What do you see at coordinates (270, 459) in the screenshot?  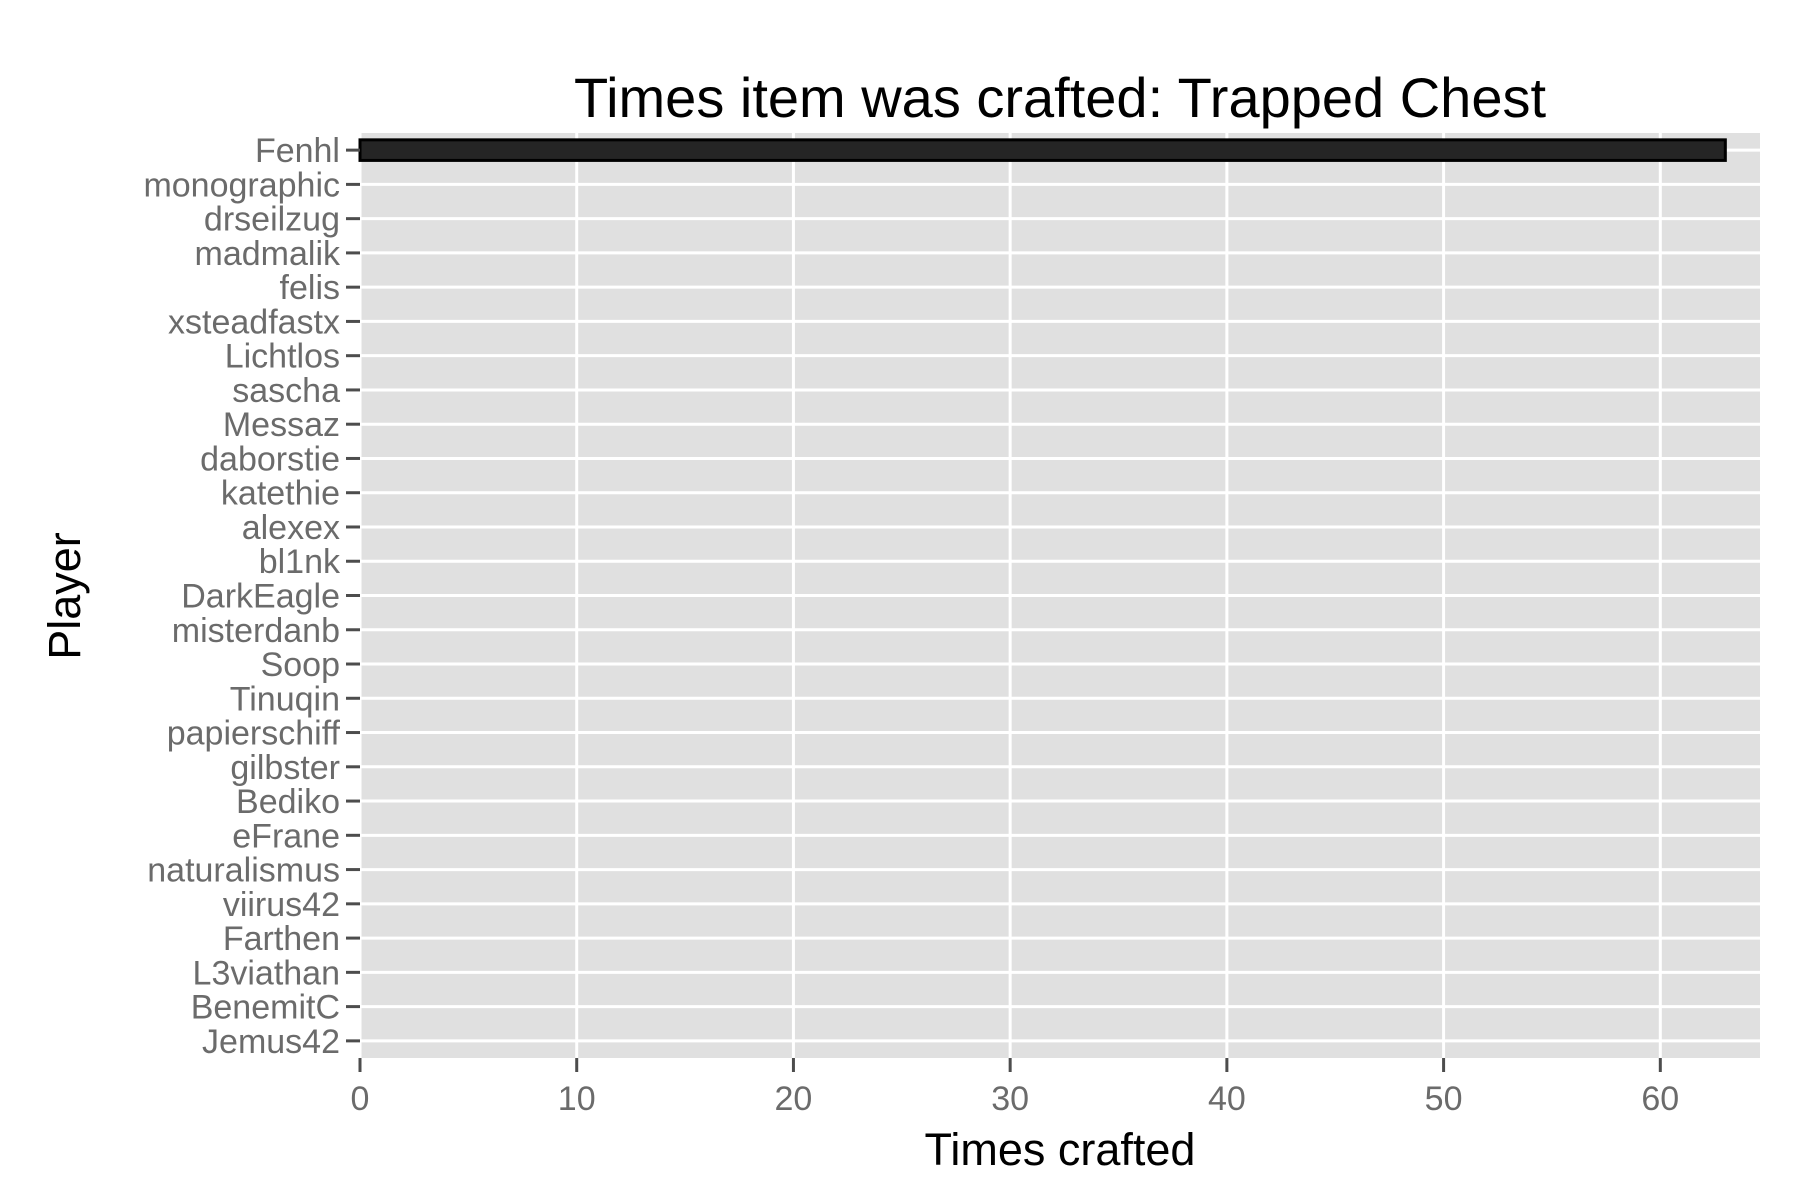 I see `y-tick-label: daborstie` at bounding box center [270, 459].